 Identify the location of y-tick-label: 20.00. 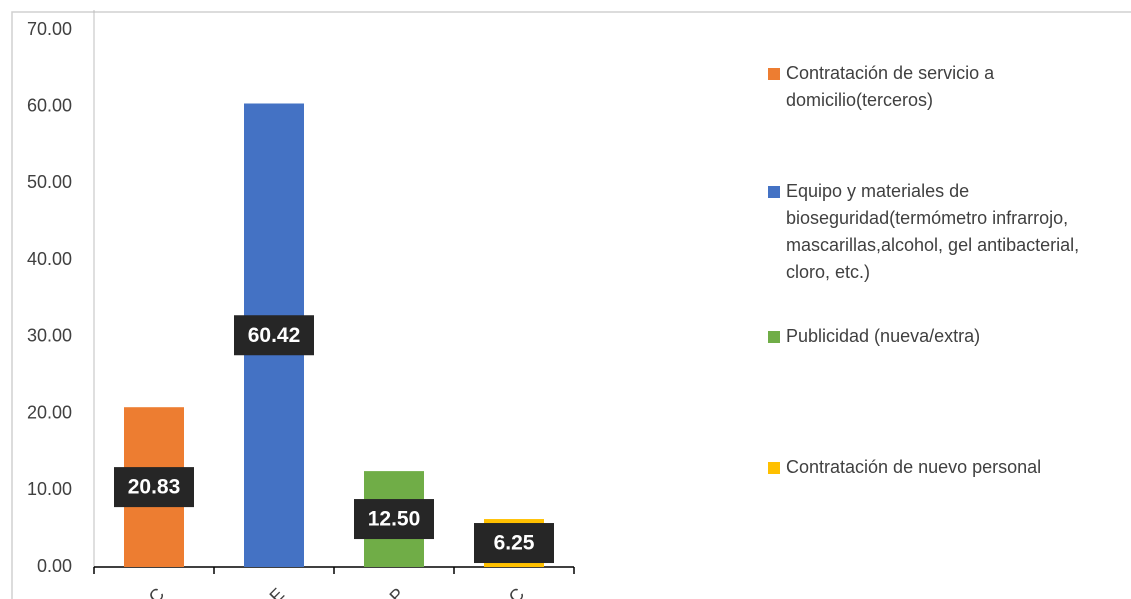
(49, 412).